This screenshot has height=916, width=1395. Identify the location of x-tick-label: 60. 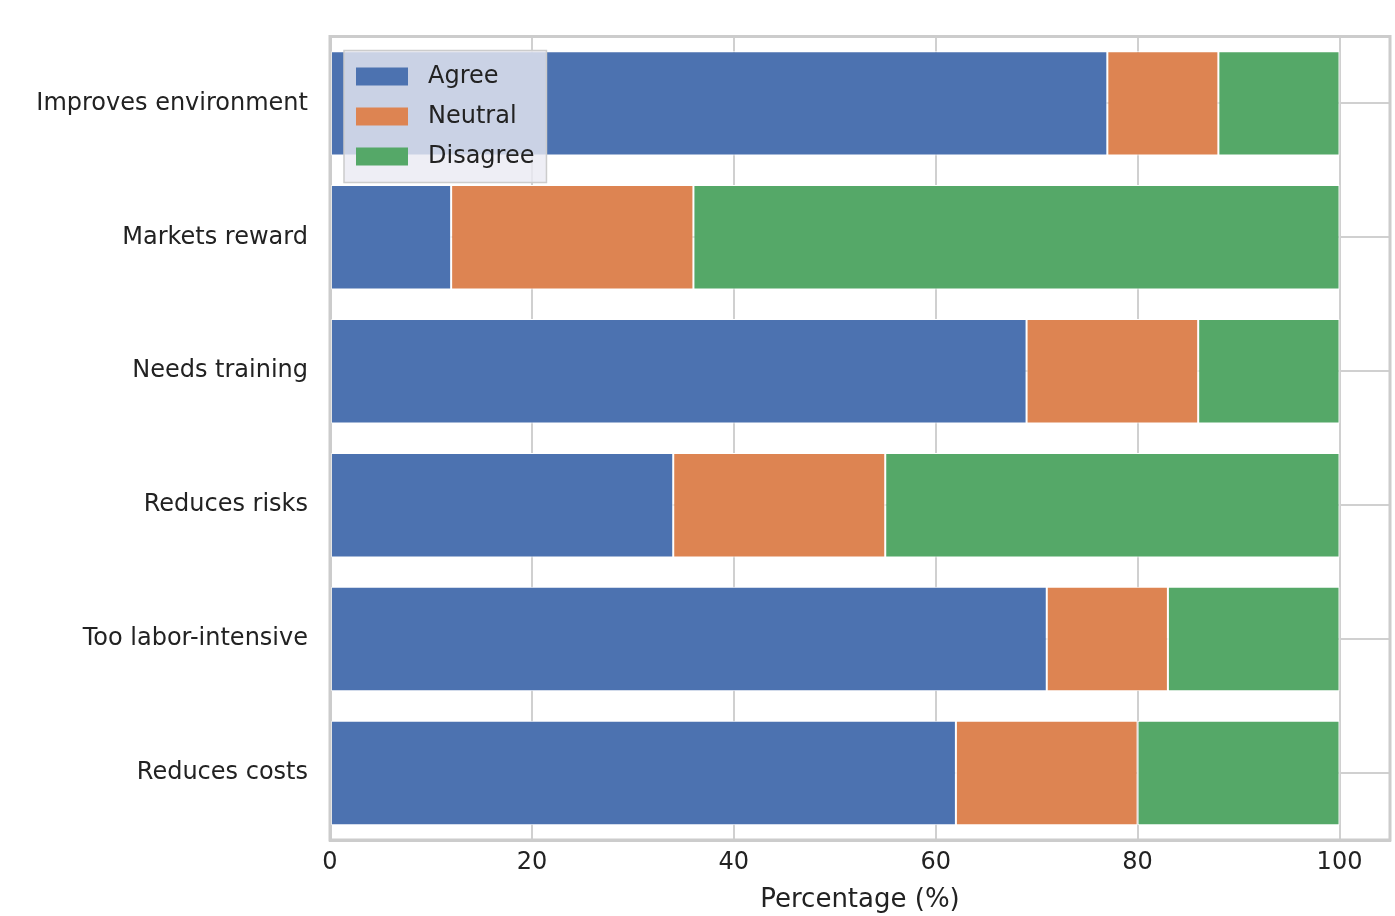
(935, 860).